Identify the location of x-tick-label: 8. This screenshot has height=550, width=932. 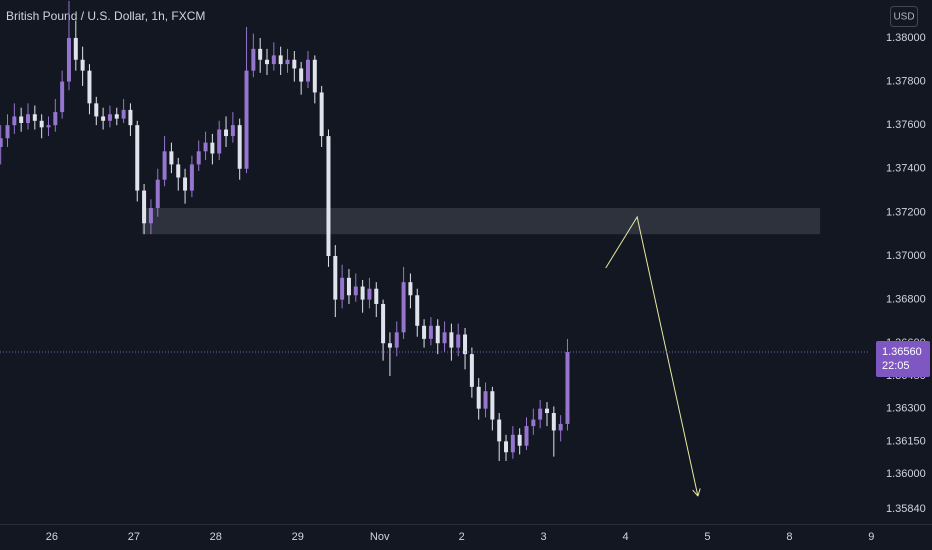
(789, 537).